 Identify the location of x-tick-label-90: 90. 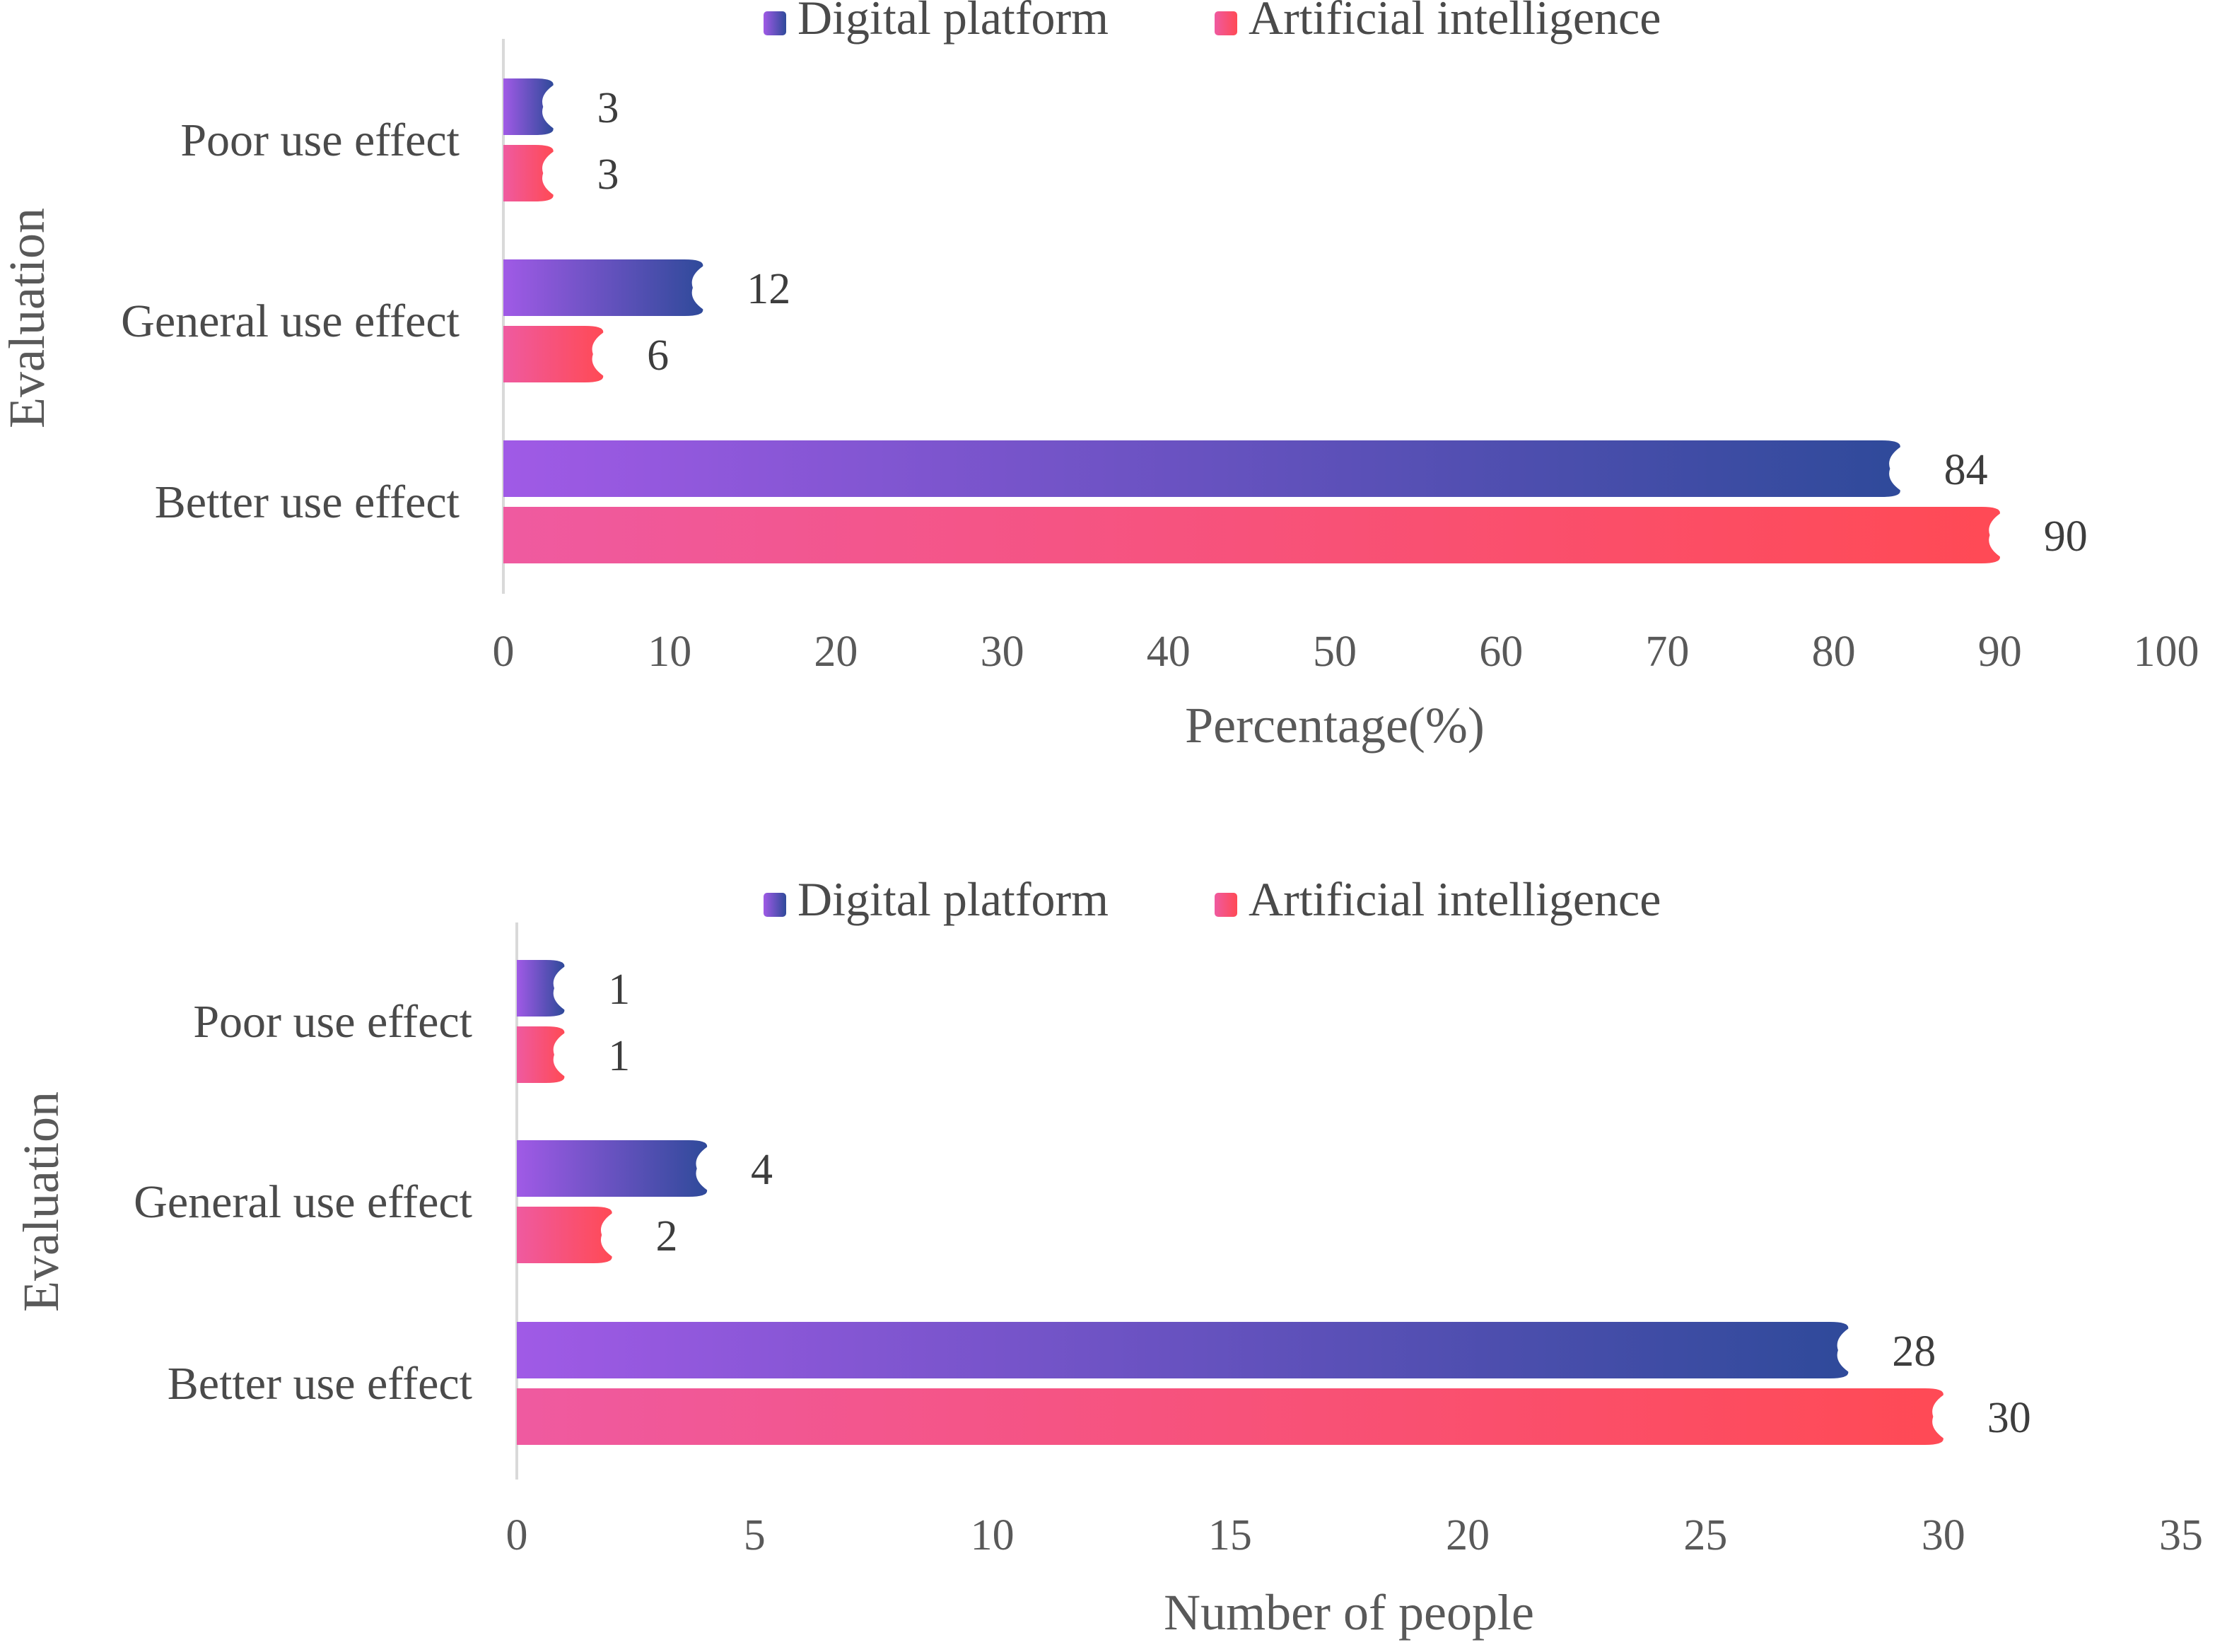
(2000, 652).